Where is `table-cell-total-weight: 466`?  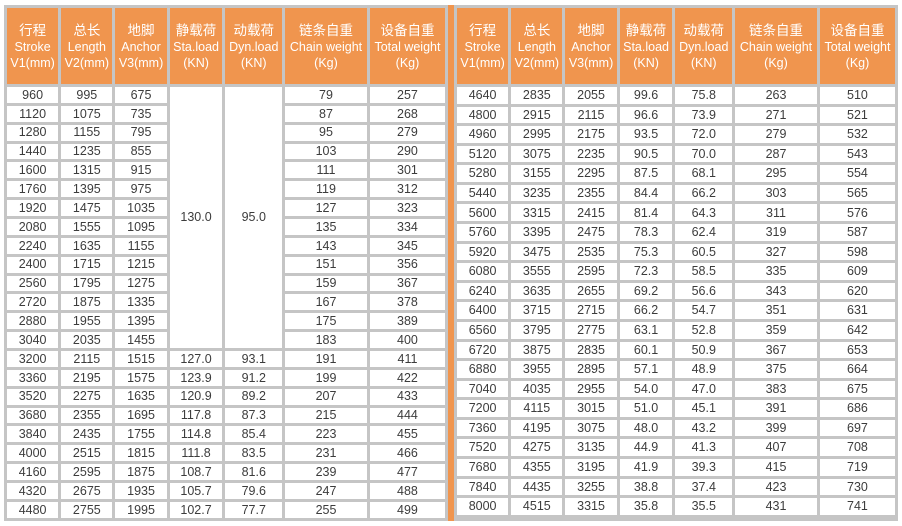 table-cell-total-weight: 466 is located at coordinates (407, 453).